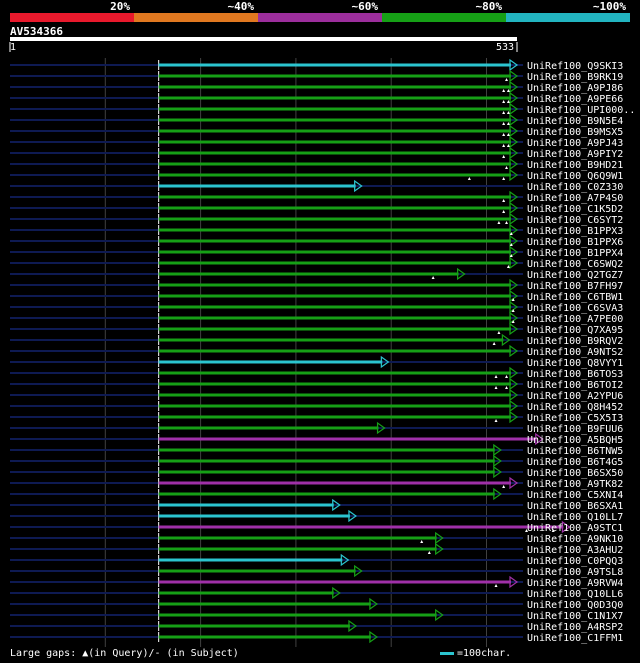 The width and height of the screenshot is (640, 663). Describe the element at coordinates (575, 198) in the screenshot. I see `hit-label: UniRef100_A7P4S0` at that location.